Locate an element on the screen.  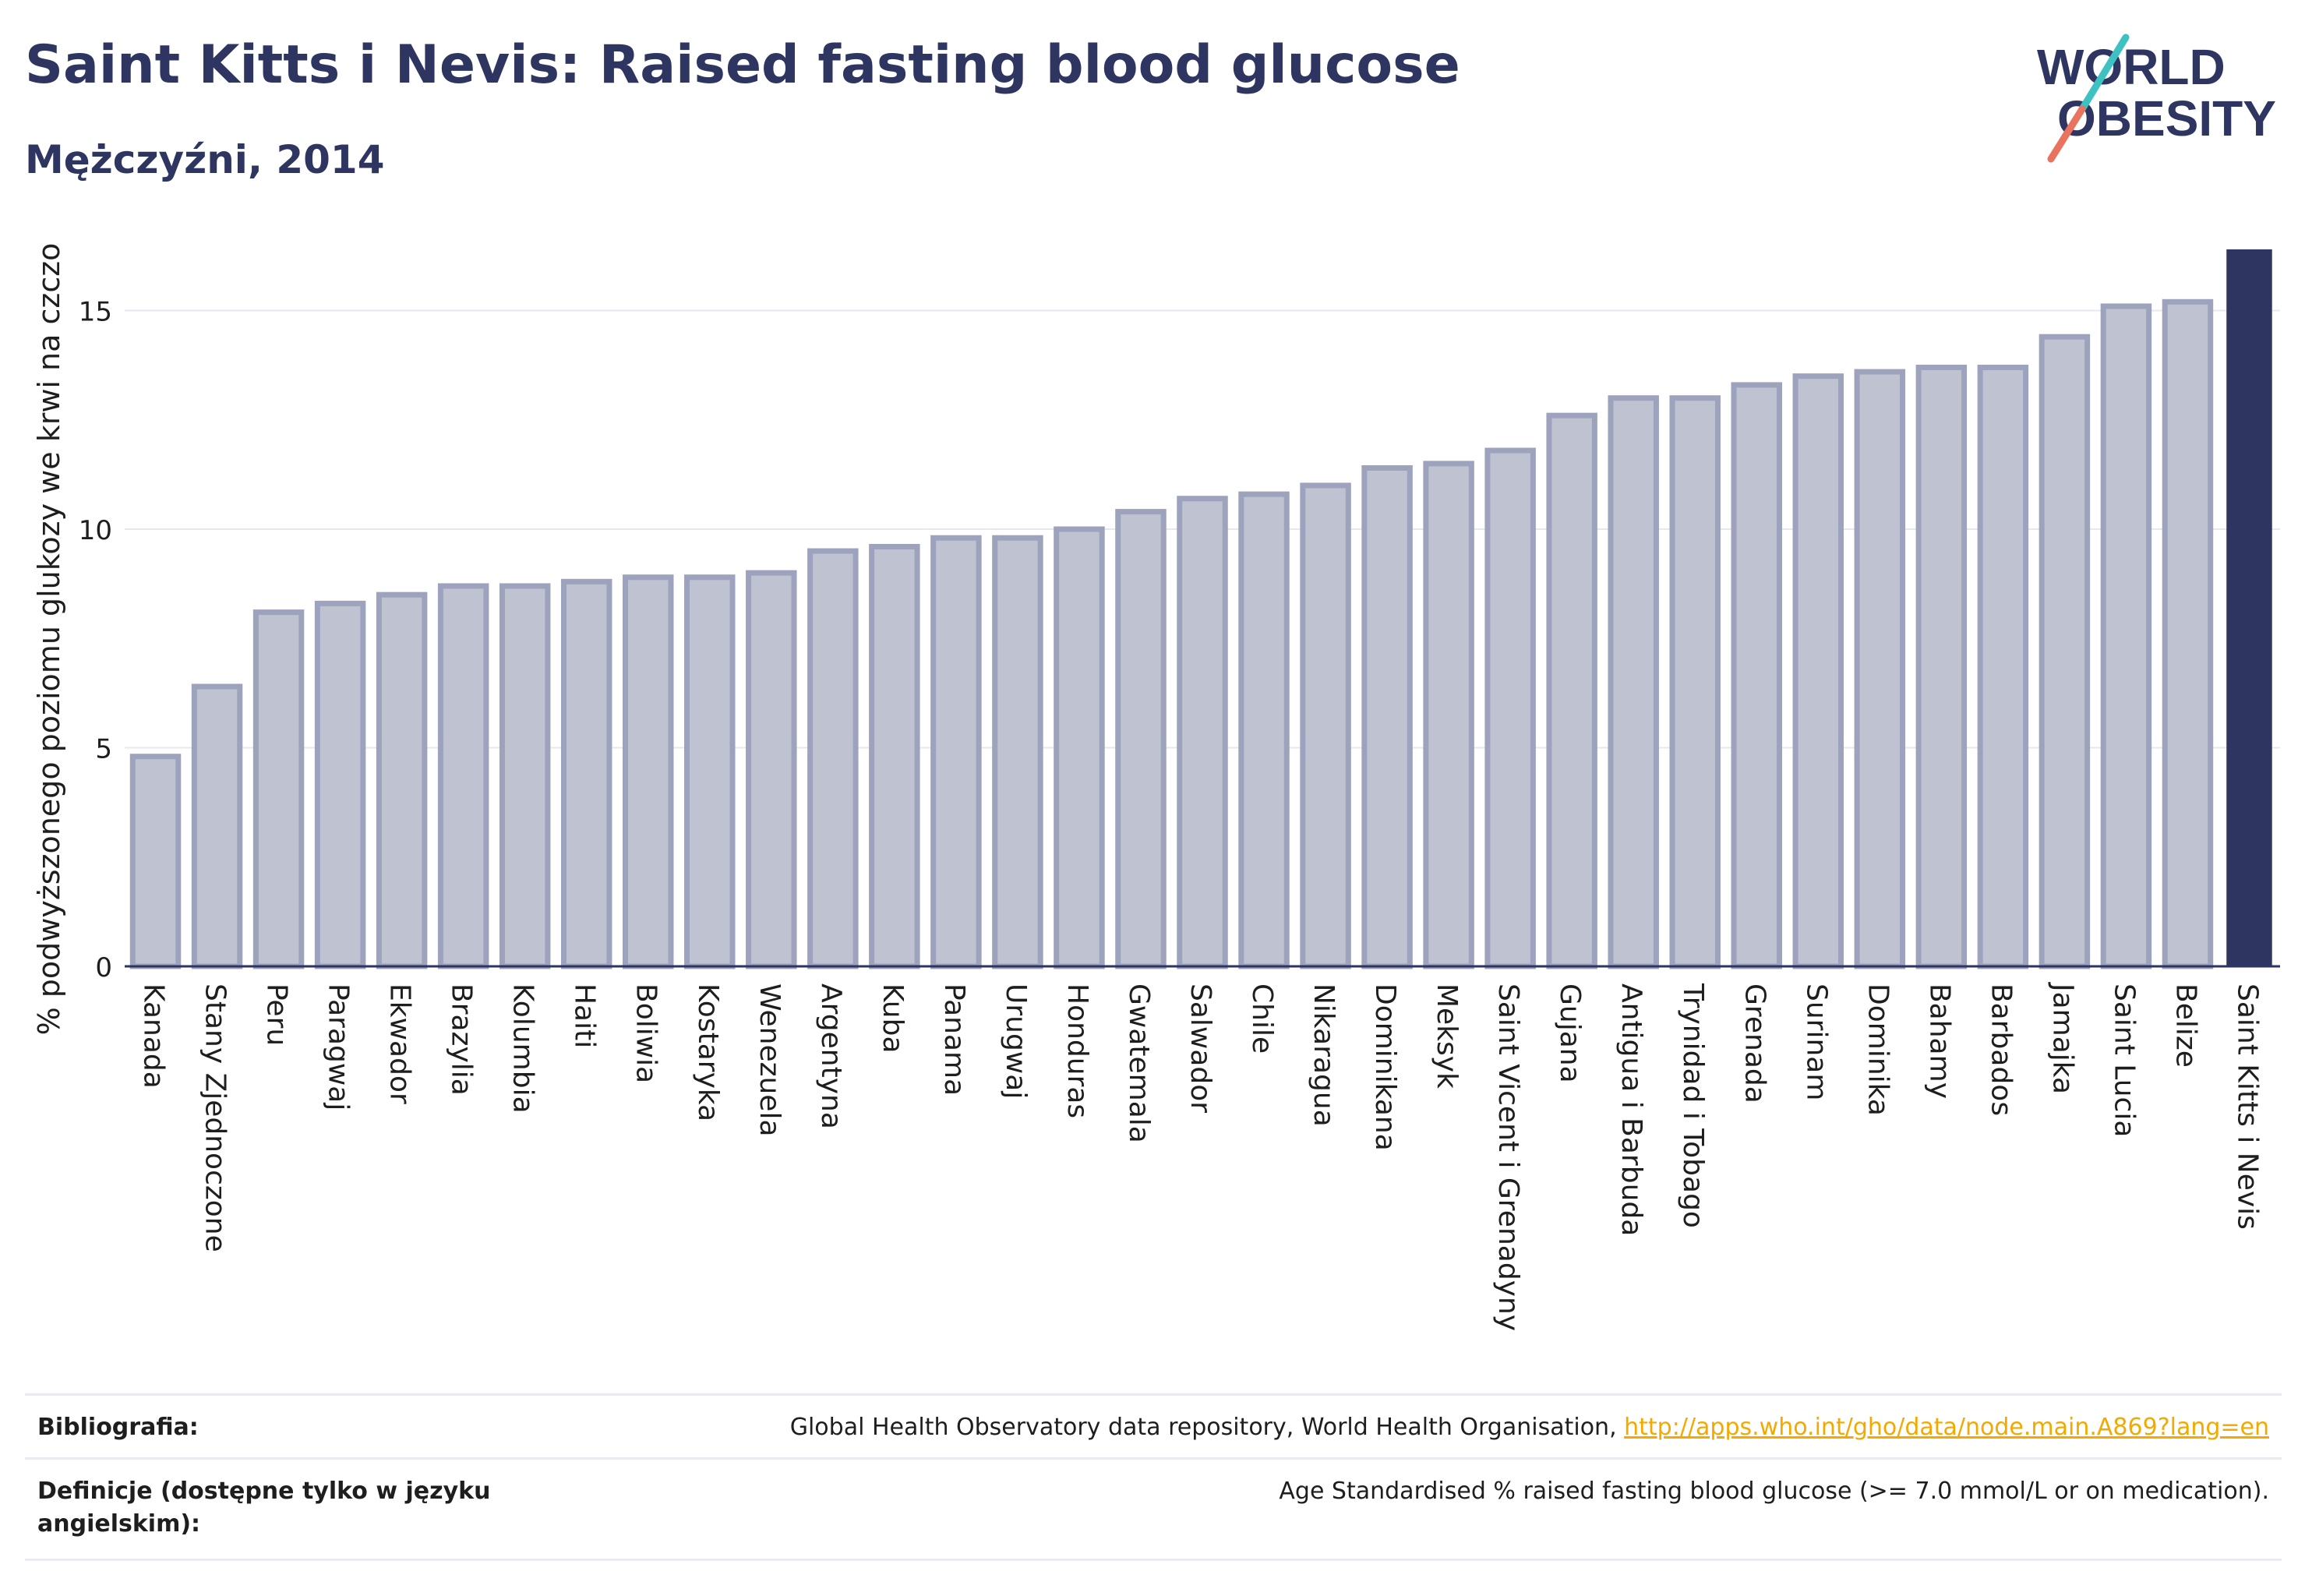
logo-line1: WORLD is located at coordinates (2131, 67).